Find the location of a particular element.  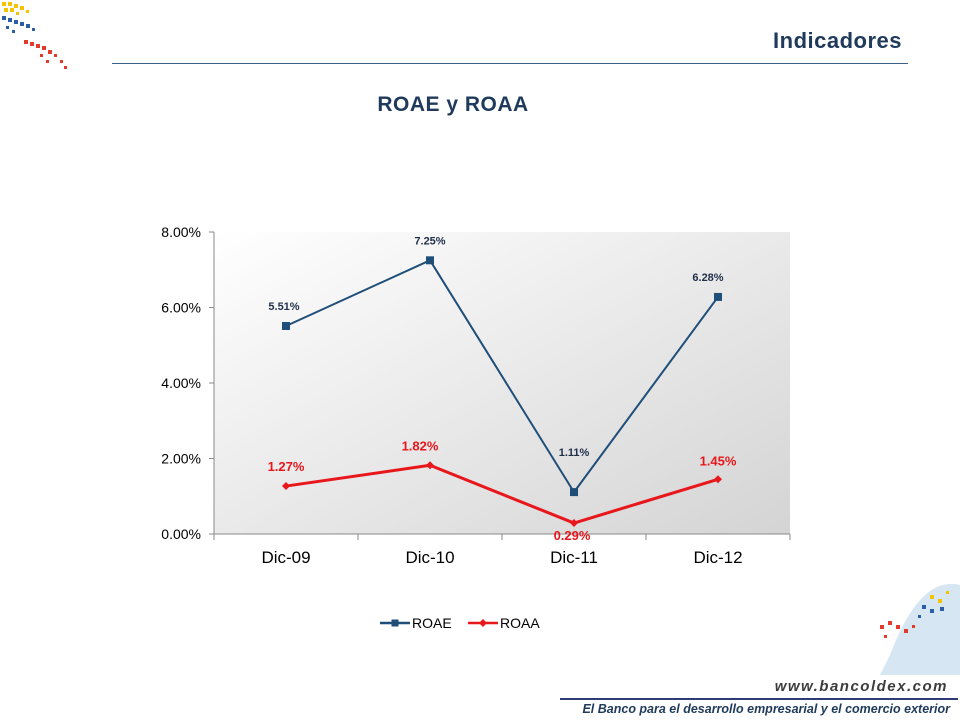

legend-marker-roaa is located at coordinates (483, 623).